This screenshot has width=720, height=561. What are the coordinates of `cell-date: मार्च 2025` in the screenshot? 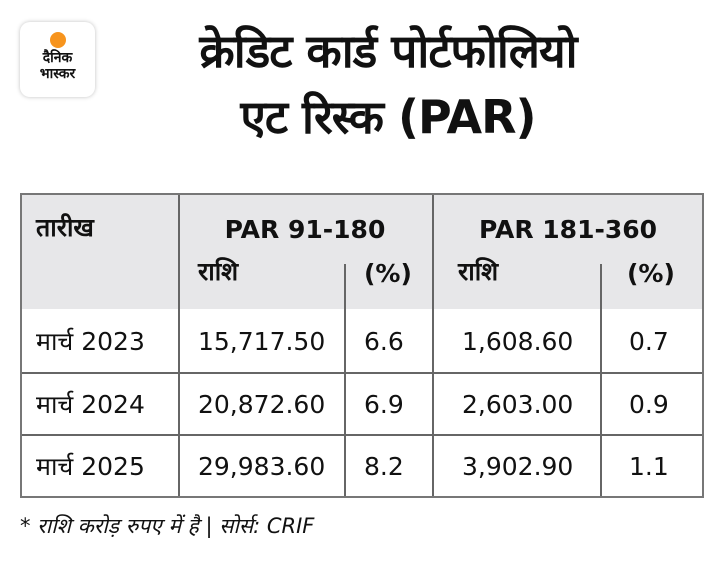 It's located at (90, 466).